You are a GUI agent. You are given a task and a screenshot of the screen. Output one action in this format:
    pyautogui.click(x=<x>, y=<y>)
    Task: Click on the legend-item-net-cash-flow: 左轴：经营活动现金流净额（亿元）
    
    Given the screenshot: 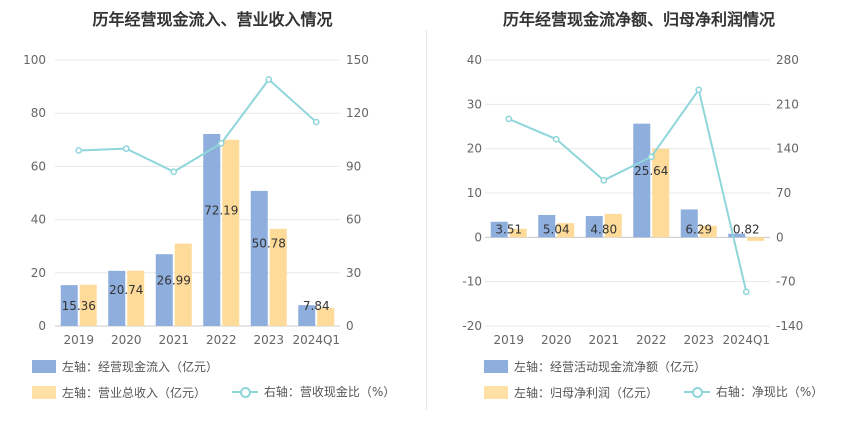 What is the action you would take?
    pyautogui.click(x=595, y=366)
    